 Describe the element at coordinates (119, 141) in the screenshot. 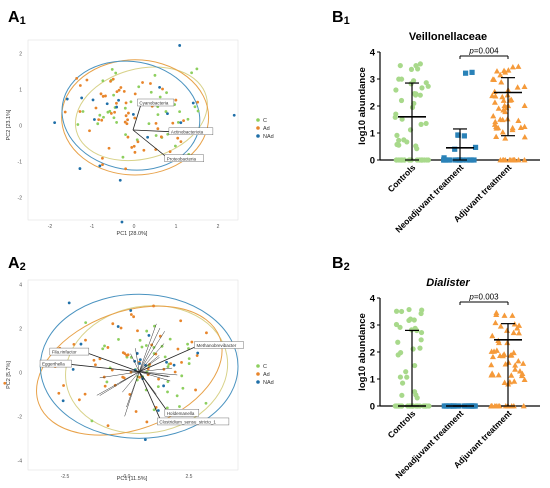

I see `a1-ticks: -2 -1 0 1 2 2 1 0 -1 -2` at that location.